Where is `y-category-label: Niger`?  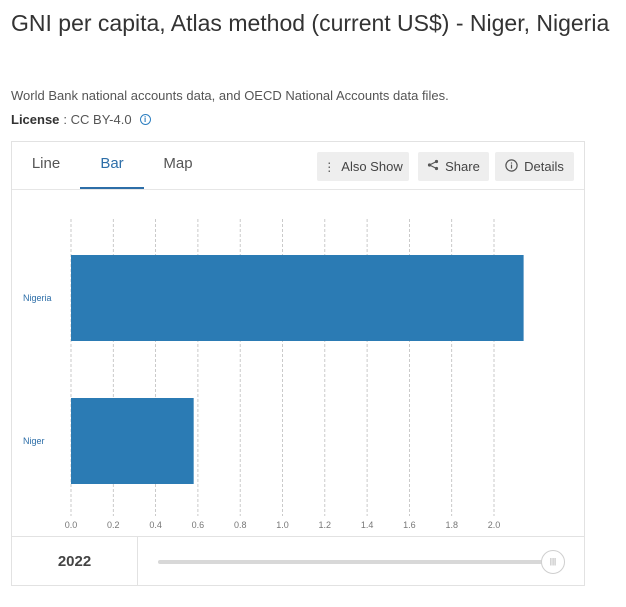
y-category-label: Niger is located at coordinates (34, 441).